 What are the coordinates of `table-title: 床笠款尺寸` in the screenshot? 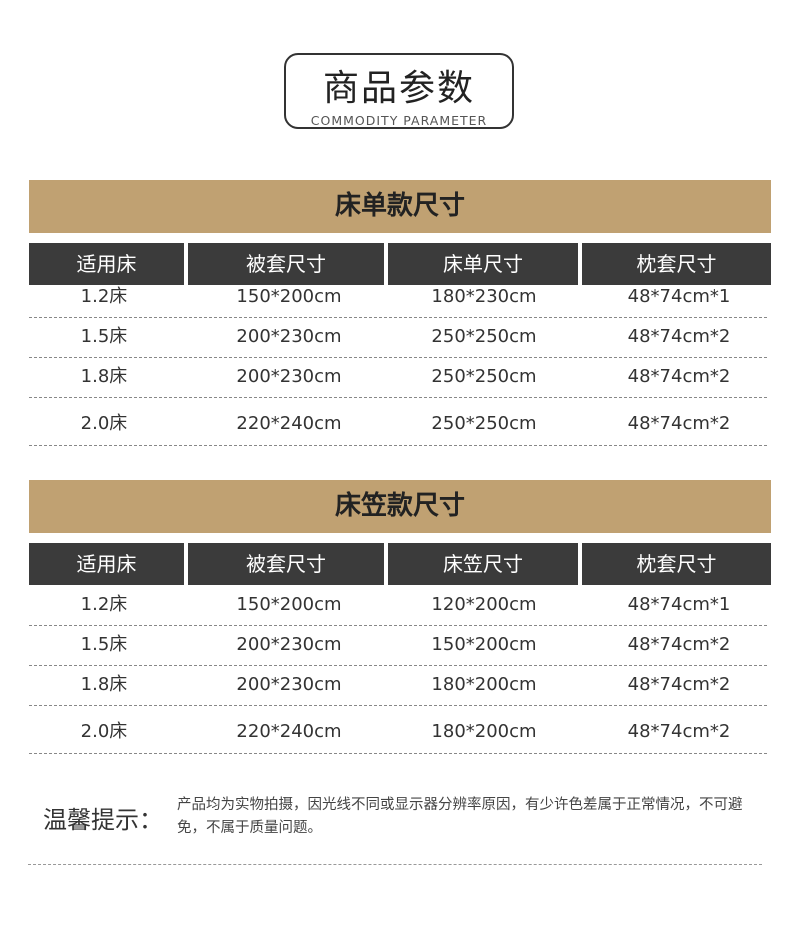 It's located at (400, 506).